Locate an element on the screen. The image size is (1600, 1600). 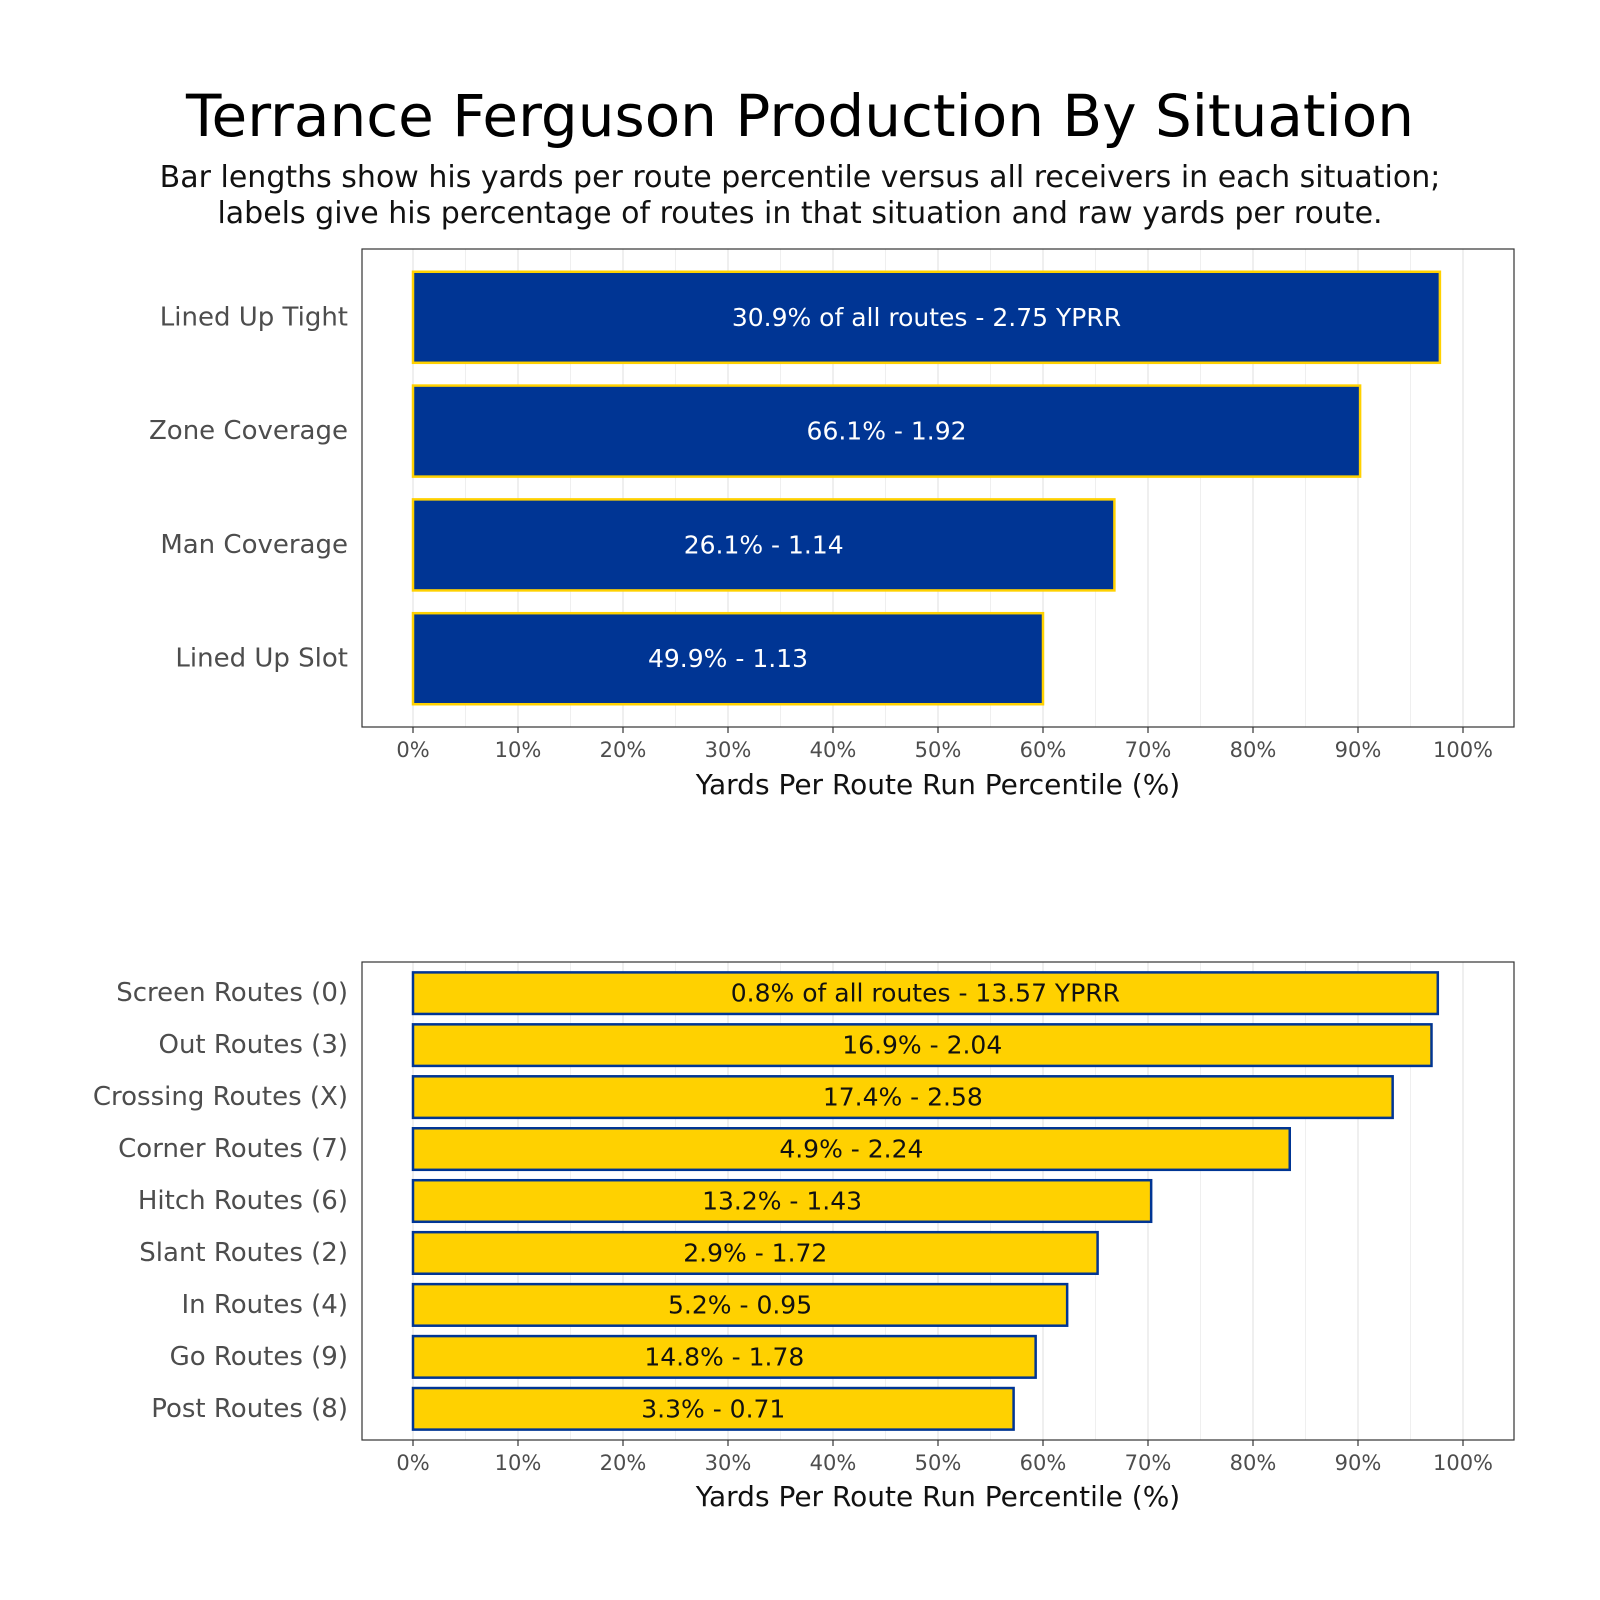
category-label: Lined Up Slot is located at coordinates (261, 659).